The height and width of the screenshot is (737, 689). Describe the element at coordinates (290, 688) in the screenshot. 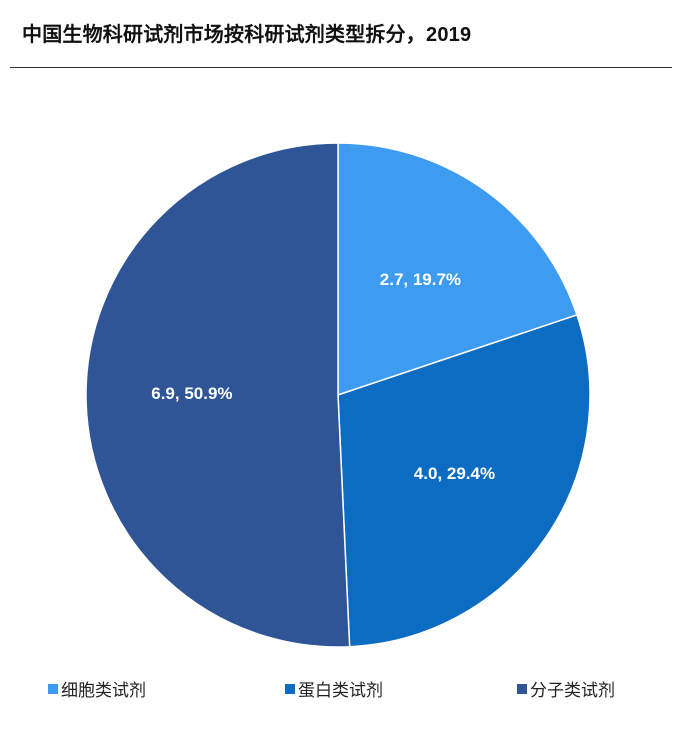

I see `legend-swatch-protein` at that location.